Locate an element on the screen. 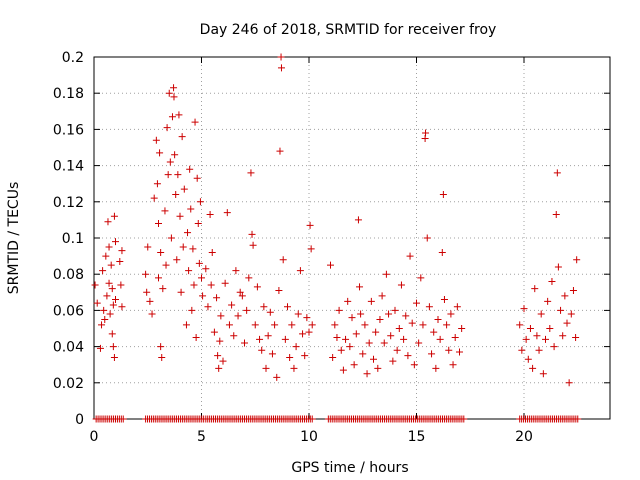 The height and width of the screenshot is (480, 640). x-tick-label: 0 is located at coordinates (94, 437).